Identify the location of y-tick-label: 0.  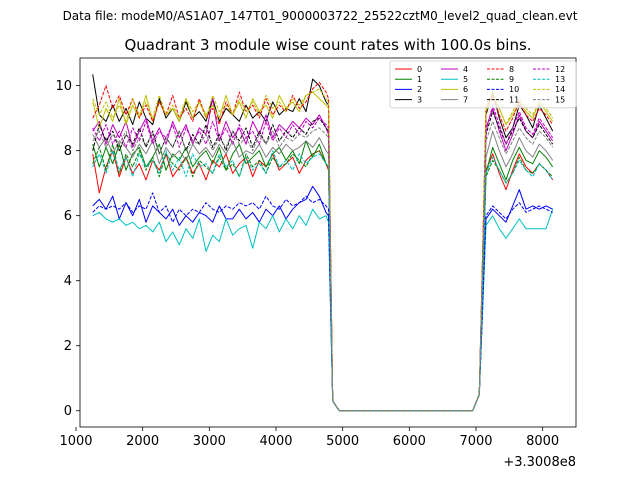
(68, 411).